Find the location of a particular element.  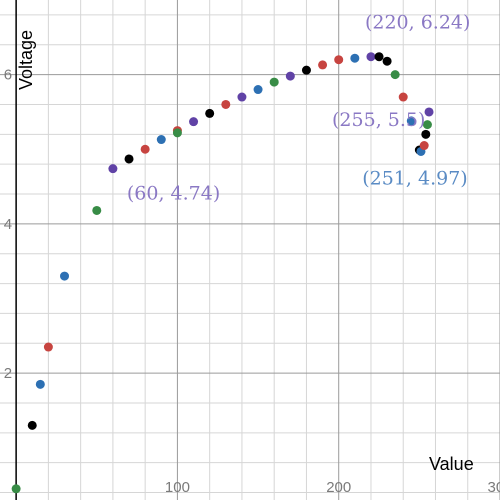

x-tick-label: 100 is located at coordinates (177, 487).